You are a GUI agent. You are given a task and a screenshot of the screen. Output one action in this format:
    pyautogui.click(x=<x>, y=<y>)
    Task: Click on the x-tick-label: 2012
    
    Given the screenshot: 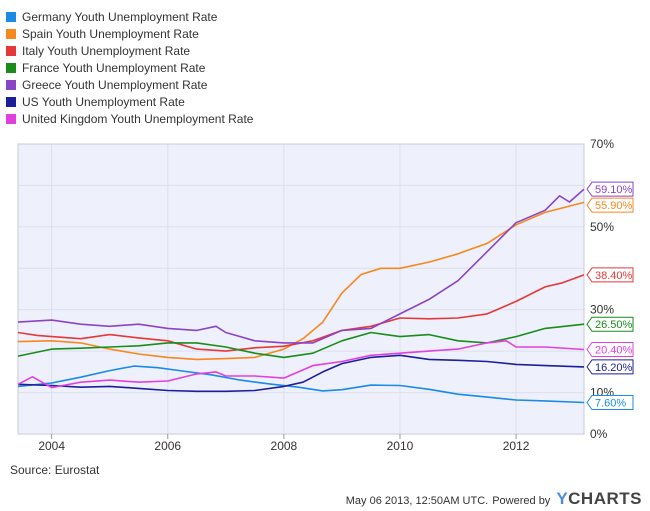 What is the action you would take?
    pyautogui.click(x=516, y=446)
    